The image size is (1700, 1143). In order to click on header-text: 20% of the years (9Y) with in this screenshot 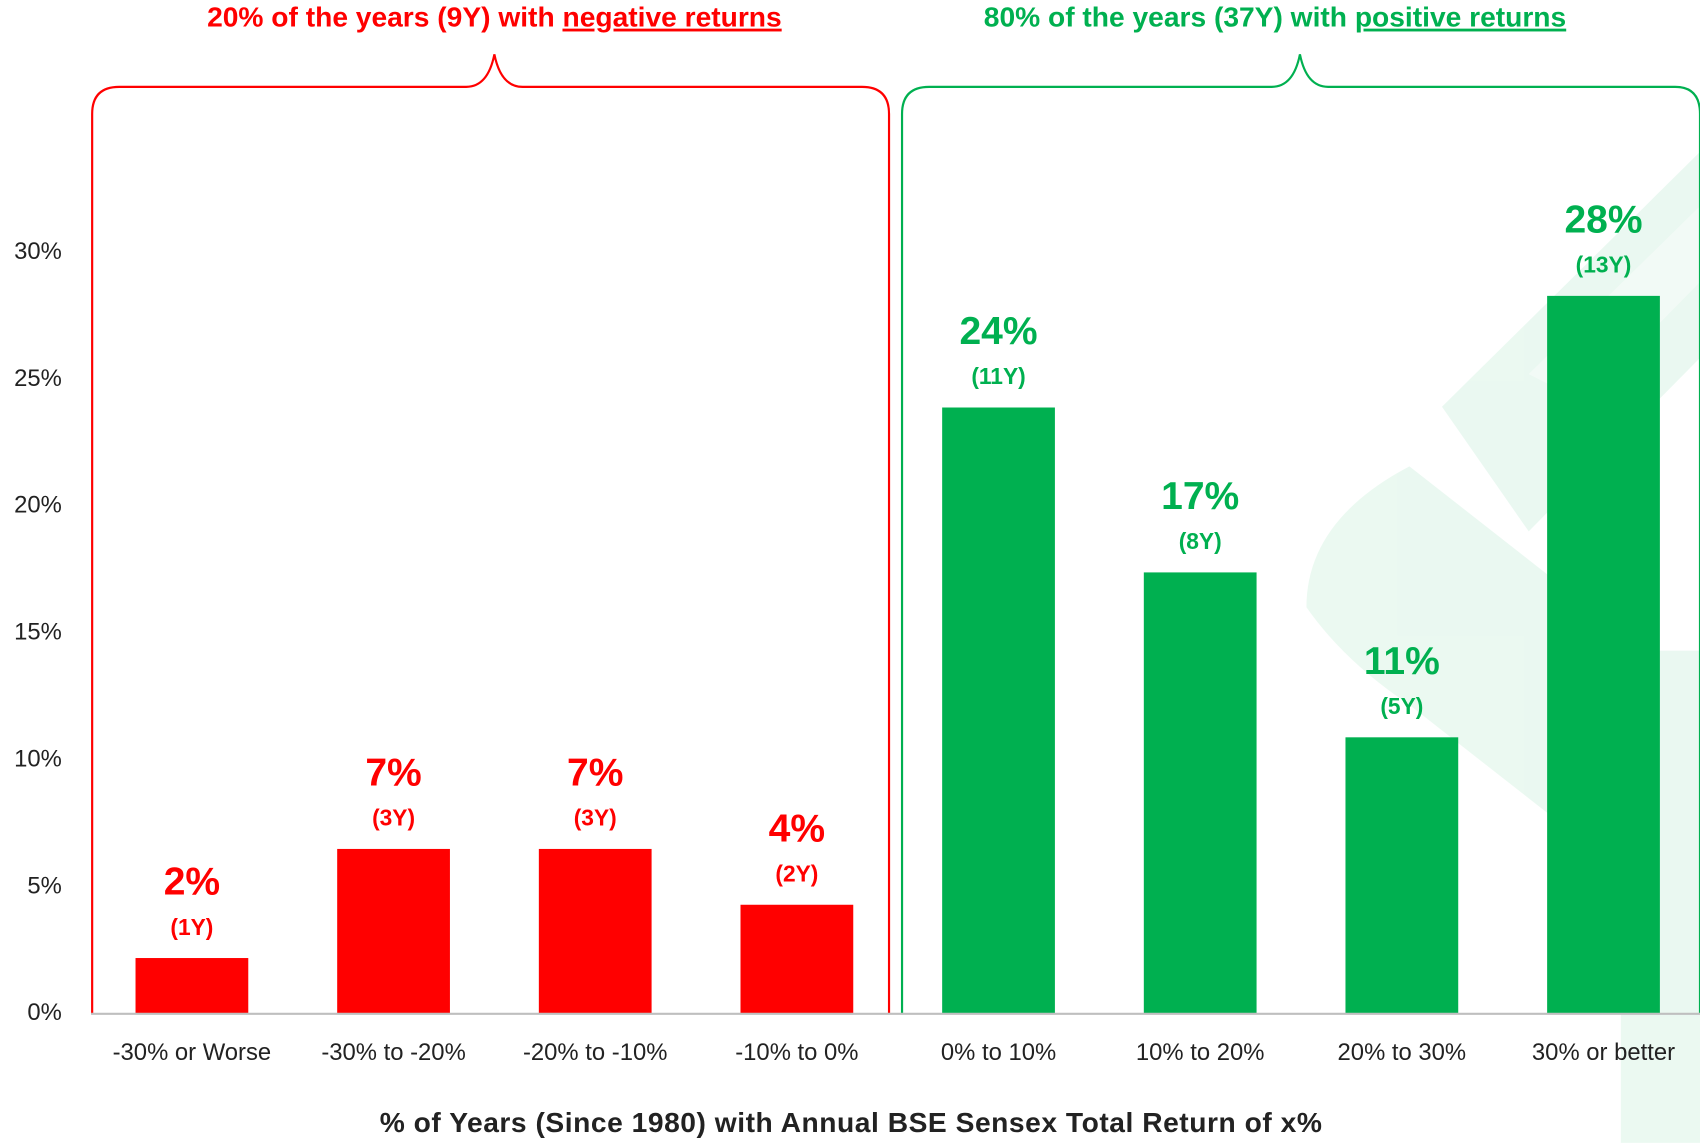, I will do `click(384, 17)`.